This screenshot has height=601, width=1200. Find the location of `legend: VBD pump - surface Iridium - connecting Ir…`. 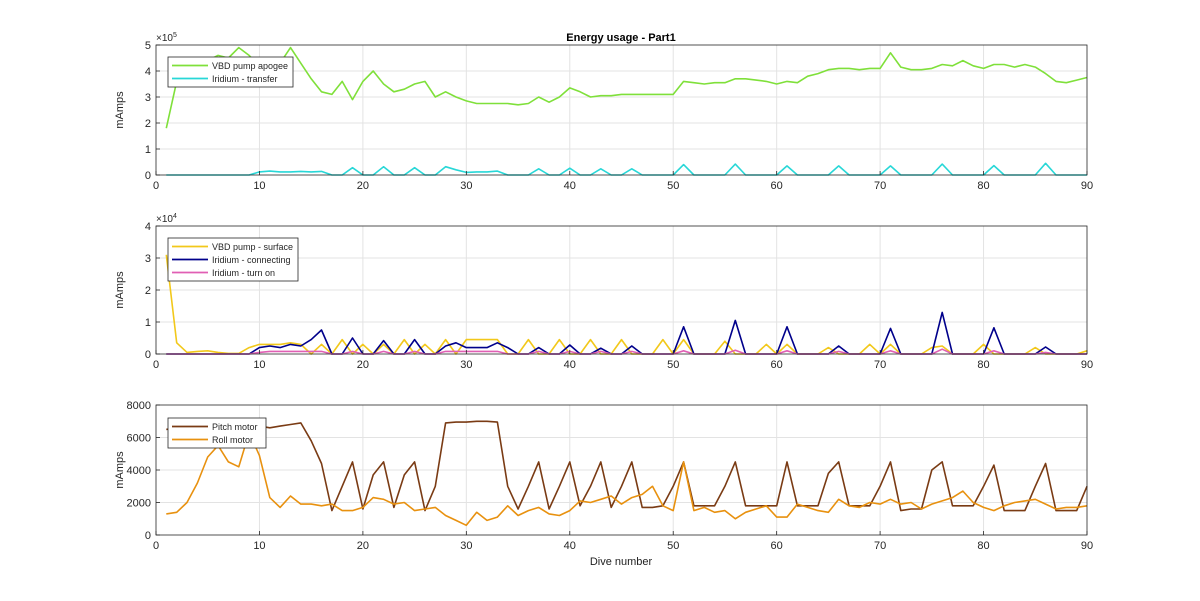

legend: VBD pump - surface Iridium - connecting Ir… is located at coordinates (233, 259).